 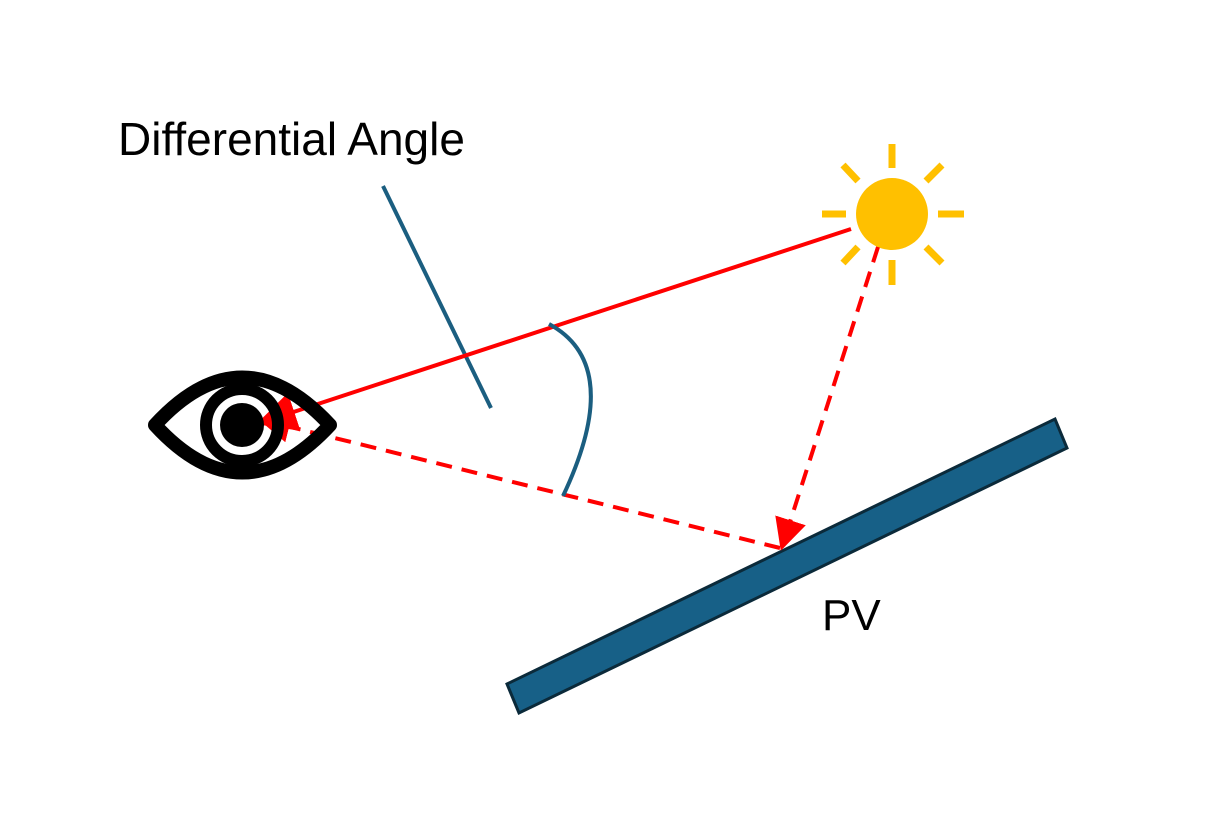 What do you see at coordinates (242, 425) in the screenshot?
I see `eye-icon` at bounding box center [242, 425].